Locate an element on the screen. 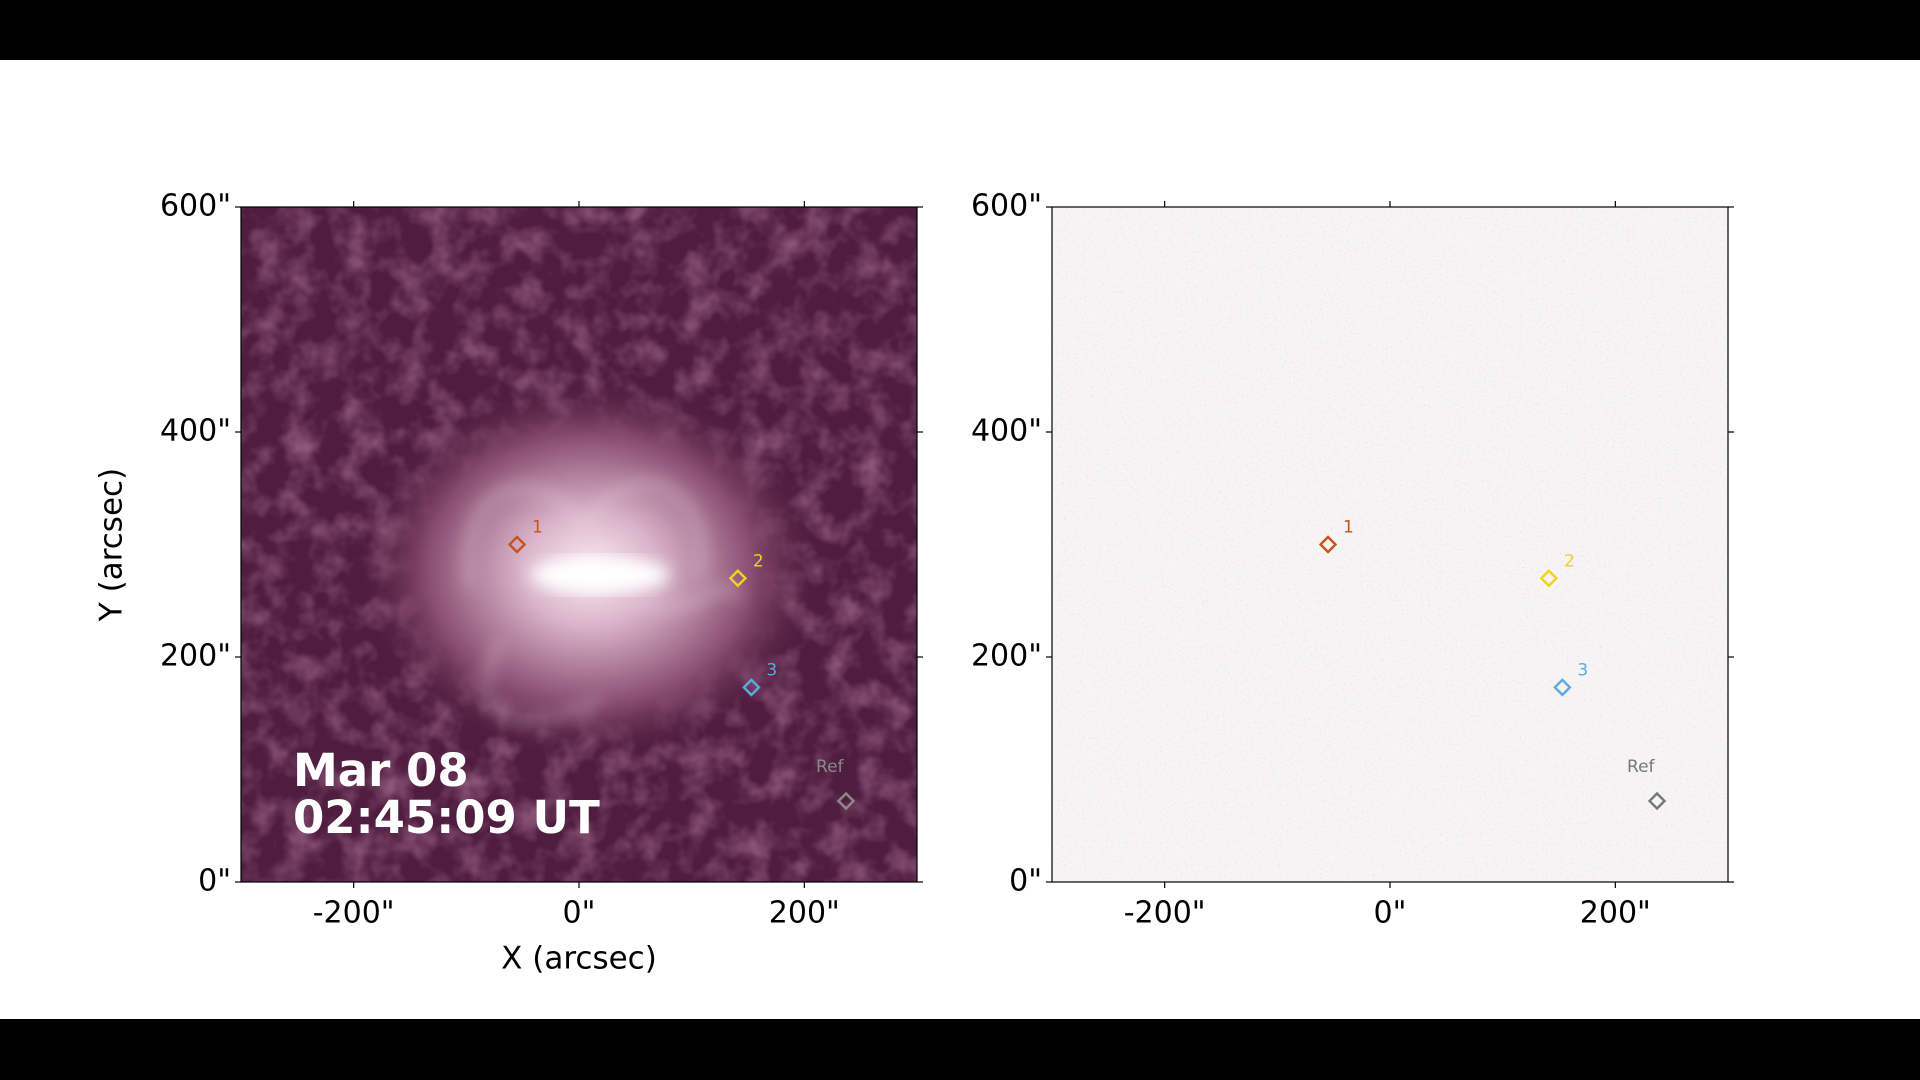 This screenshot has width=1920, height=1080. y-axis-label: Y (arcsec) is located at coordinates (112, 545).